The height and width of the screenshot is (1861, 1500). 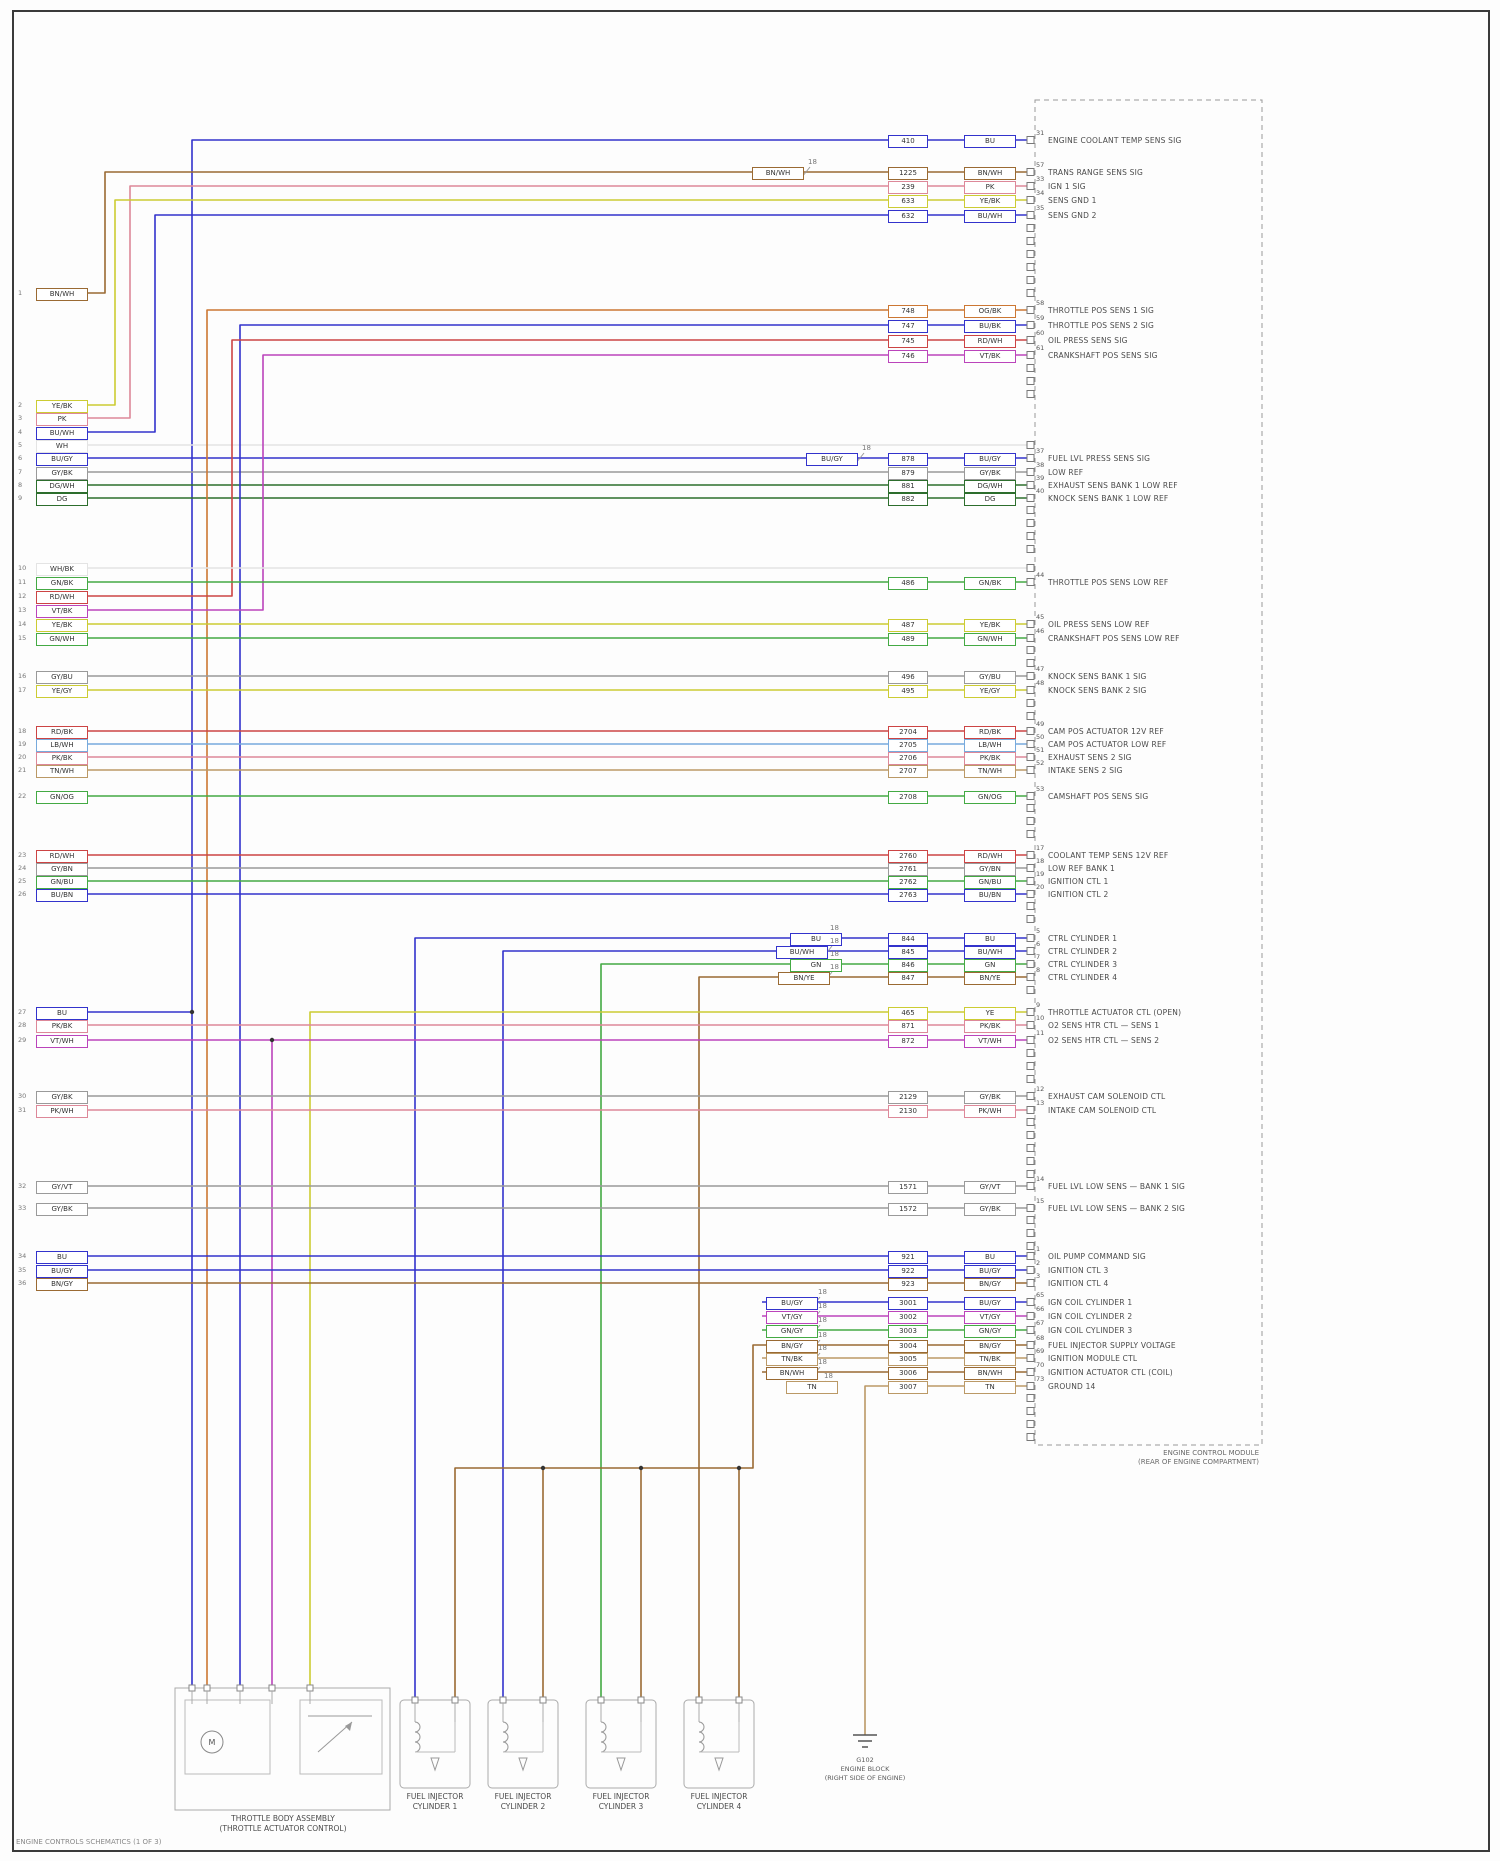 What do you see at coordinates (1040, 1201) in the screenshot?
I see `pin-number: 15` at bounding box center [1040, 1201].